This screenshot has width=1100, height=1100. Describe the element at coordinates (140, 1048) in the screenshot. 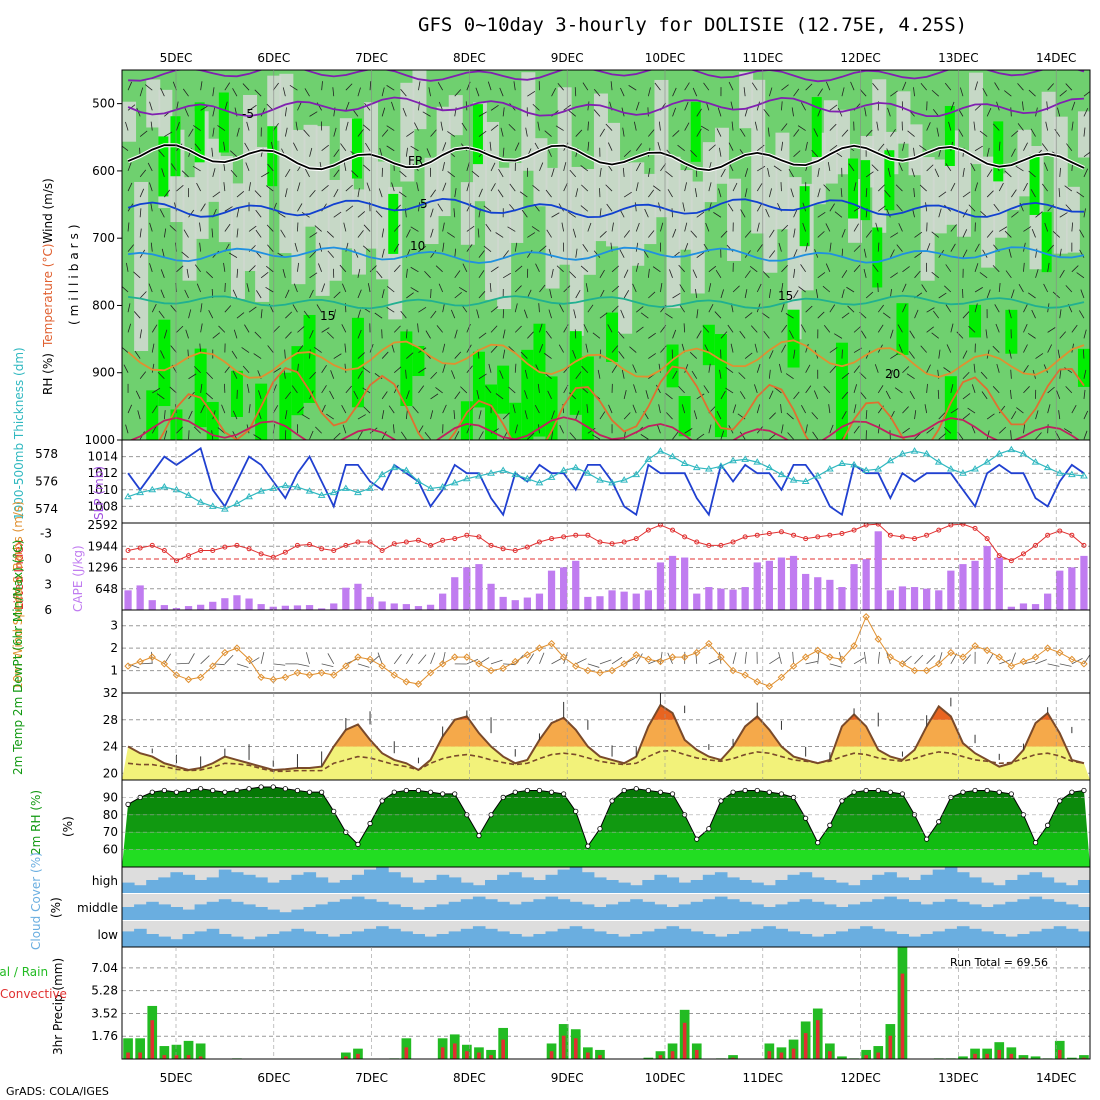

I see `precip-total-bar` at that location.